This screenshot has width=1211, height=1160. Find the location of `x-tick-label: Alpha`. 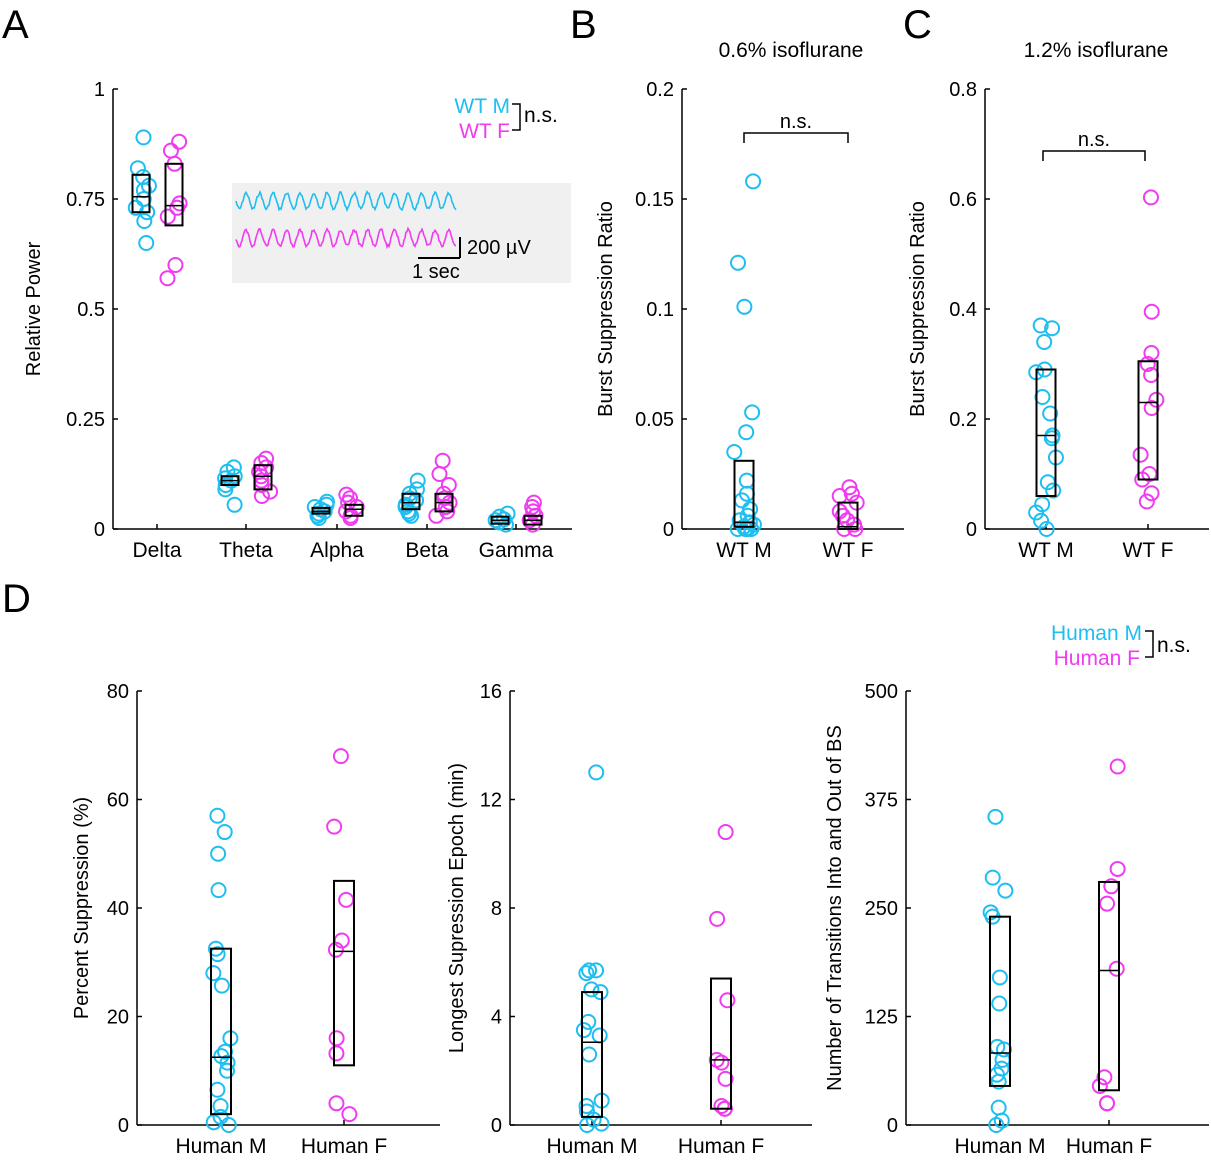

x-tick-label: Alpha is located at coordinates (337, 550).